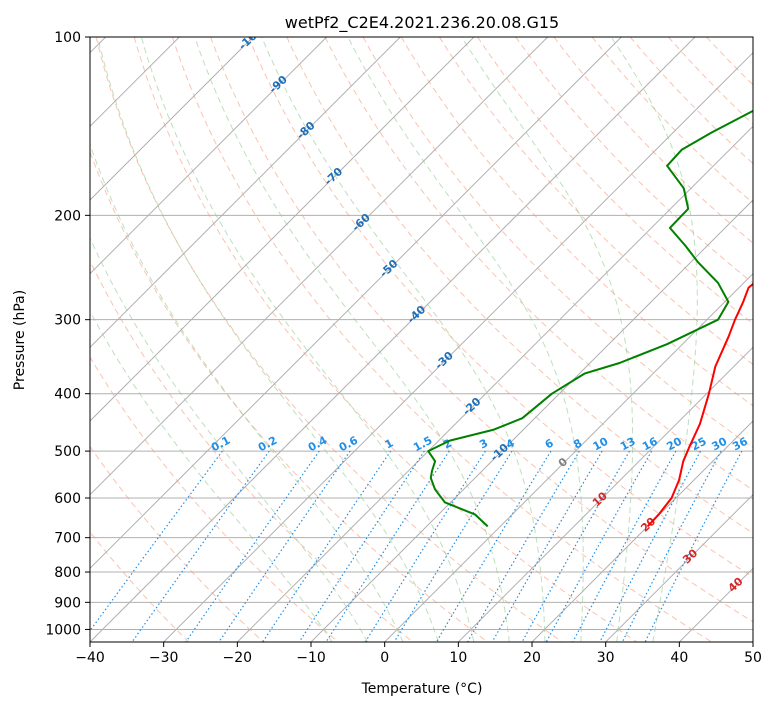 Image resolution: width=775 pixels, height=708 pixels. I want to click on mixing-ratio-label: 13, so click(628, 444).